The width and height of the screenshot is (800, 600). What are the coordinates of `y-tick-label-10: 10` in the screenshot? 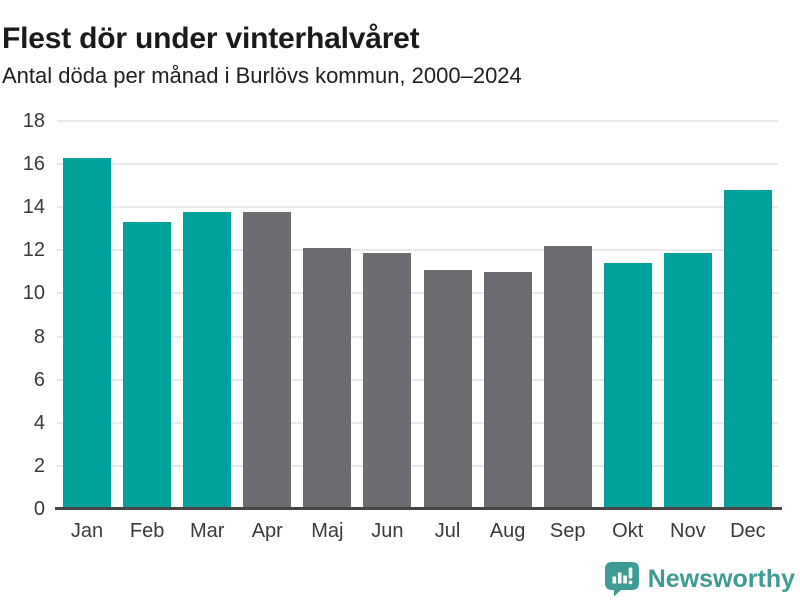 It's located at (33, 293).